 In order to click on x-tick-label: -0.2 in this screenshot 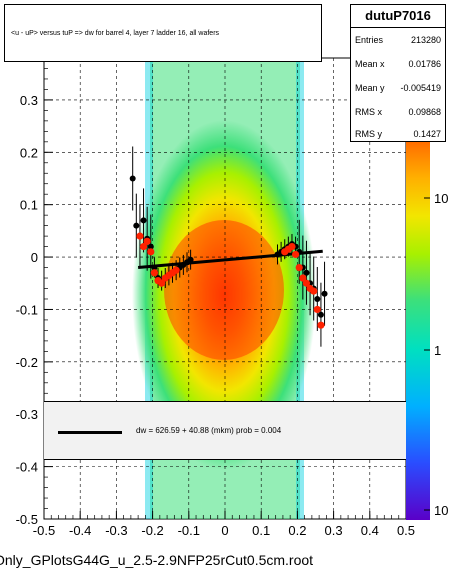, I will do `click(152, 530)`.